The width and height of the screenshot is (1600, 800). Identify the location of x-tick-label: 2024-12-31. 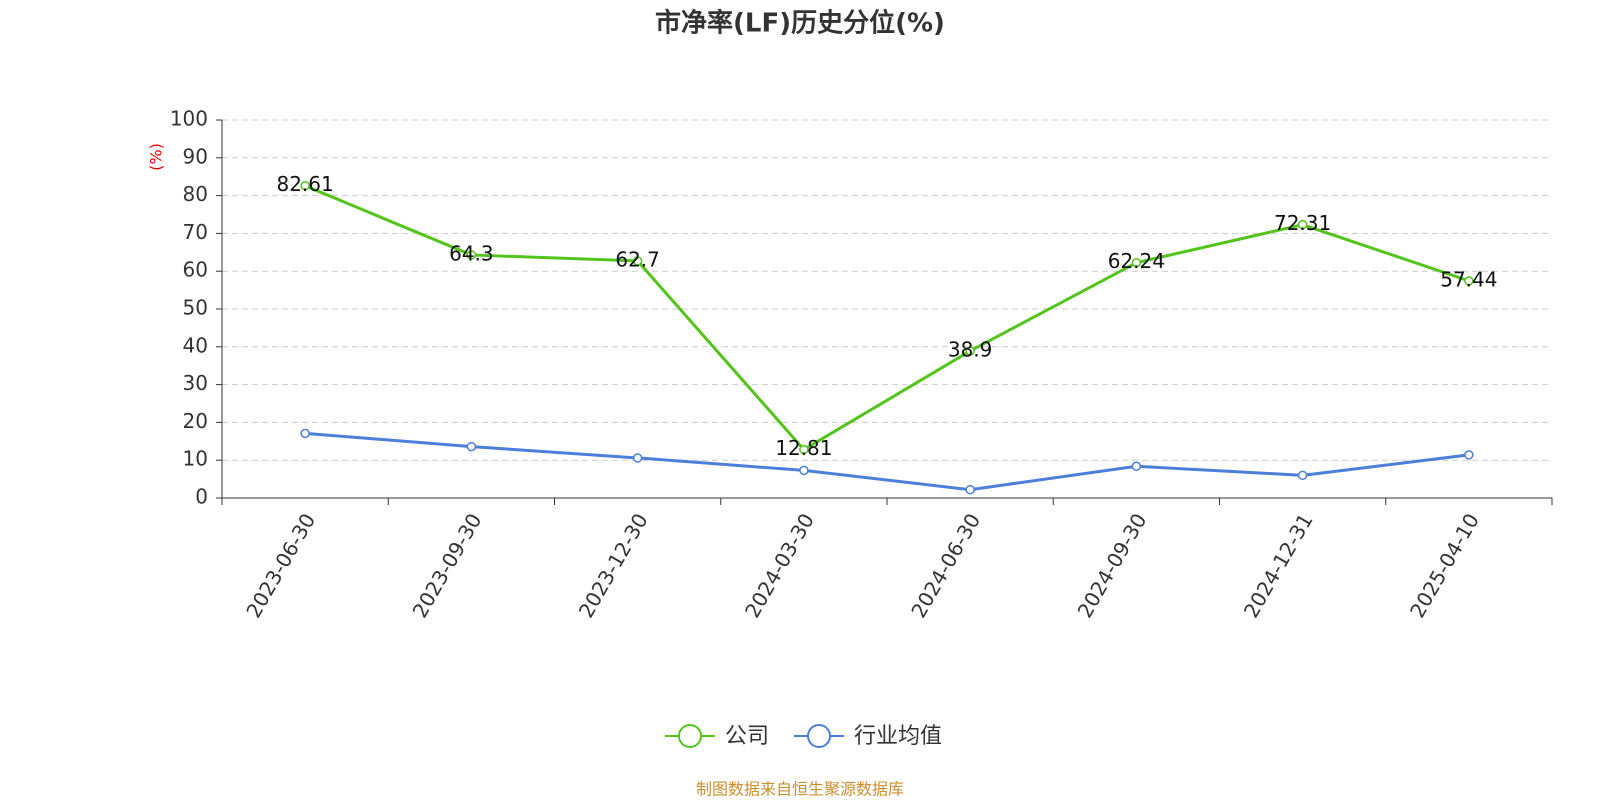
(1278, 565).